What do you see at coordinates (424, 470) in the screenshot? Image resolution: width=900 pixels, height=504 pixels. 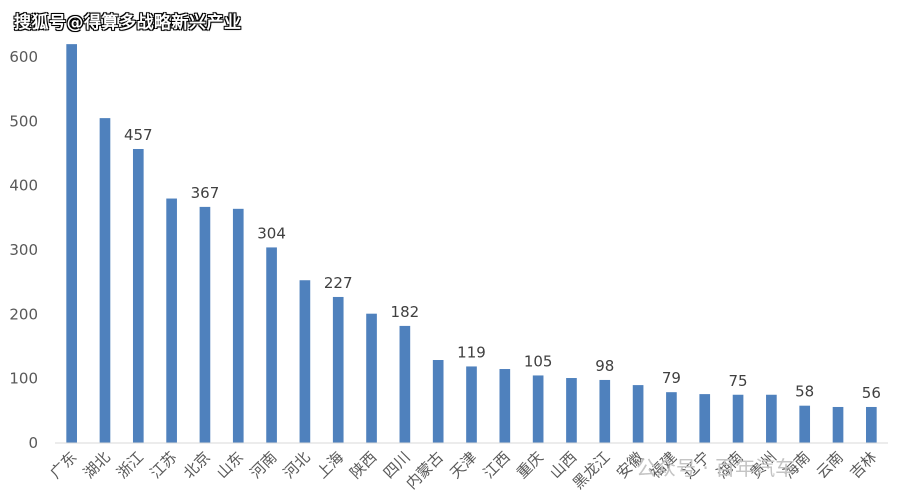 I see `x-tick-label: 内蒙古` at bounding box center [424, 470].